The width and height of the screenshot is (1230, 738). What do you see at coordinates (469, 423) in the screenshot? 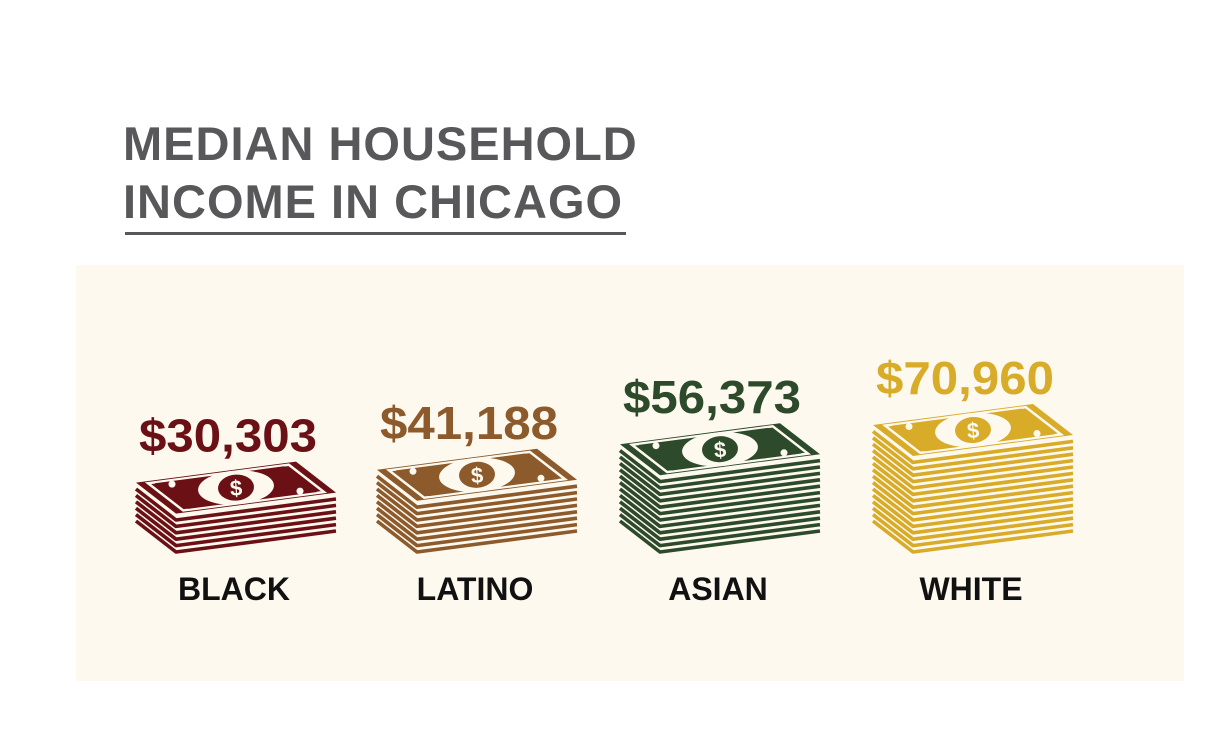
I see `value-label-latino: $41,188` at bounding box center [469, 423].